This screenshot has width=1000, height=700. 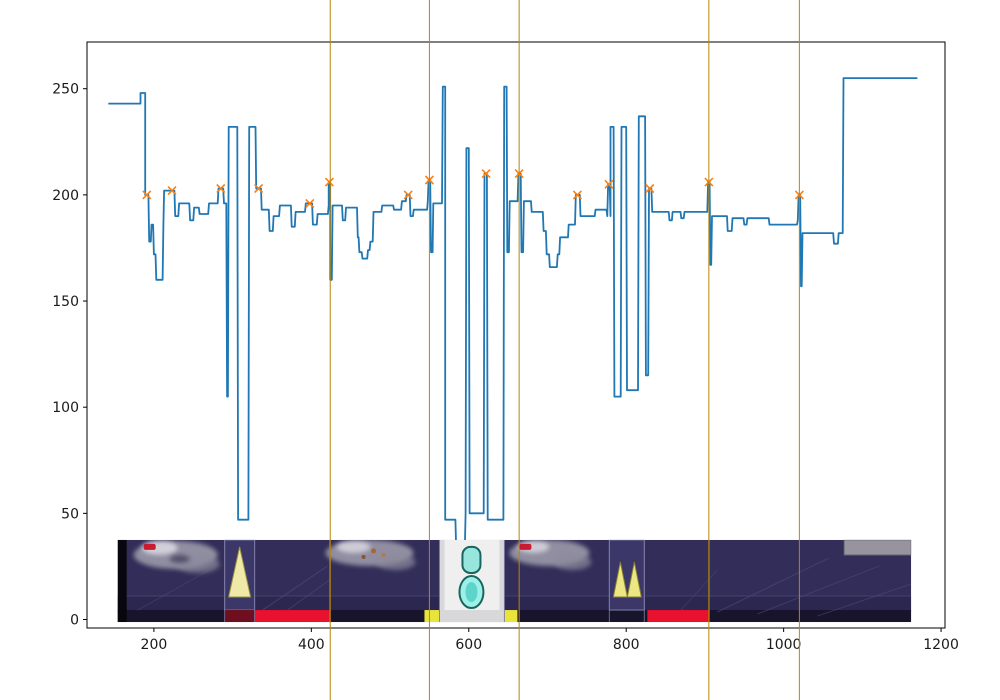 I want to click on x-tick-label: 200, so click(x=154, y=645).